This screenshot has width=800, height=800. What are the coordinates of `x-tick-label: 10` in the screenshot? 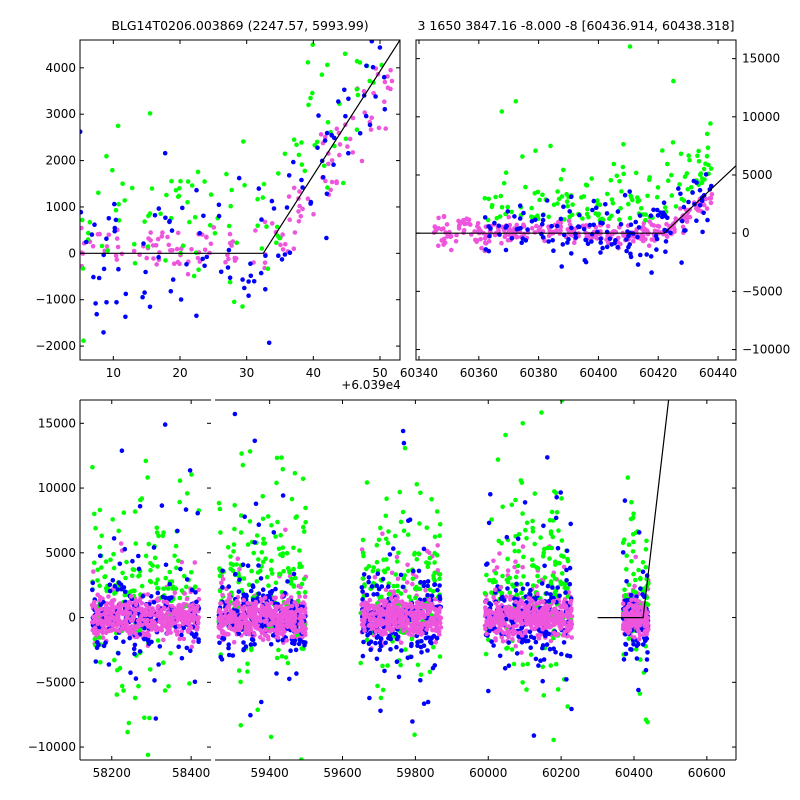 It's located at (113, 373).